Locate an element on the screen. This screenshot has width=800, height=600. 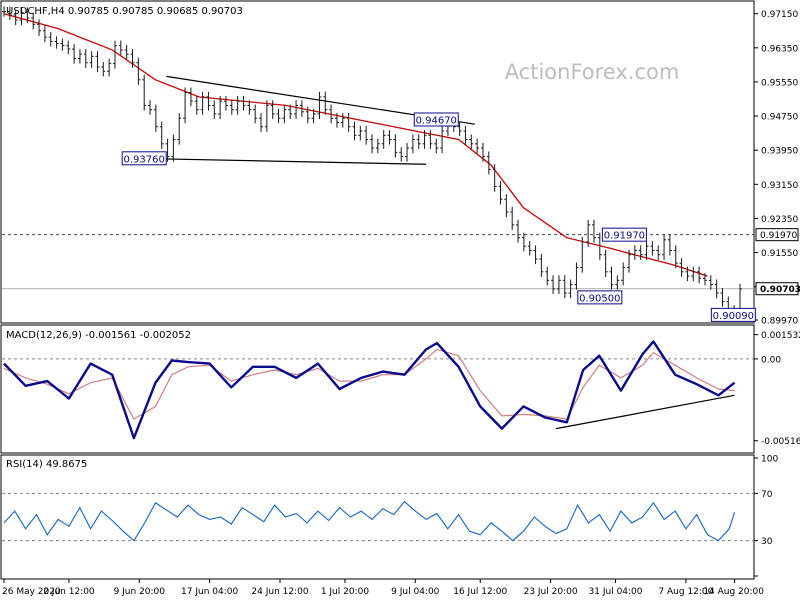
rsi-ytick-label: 70 is located at coordinates (767, 495).